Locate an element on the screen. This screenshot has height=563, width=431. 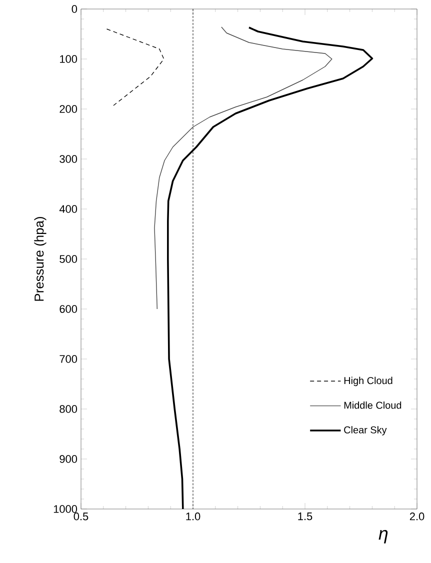
y-axis-title: Pressure (hpa) is located at coordinates (40, 258).